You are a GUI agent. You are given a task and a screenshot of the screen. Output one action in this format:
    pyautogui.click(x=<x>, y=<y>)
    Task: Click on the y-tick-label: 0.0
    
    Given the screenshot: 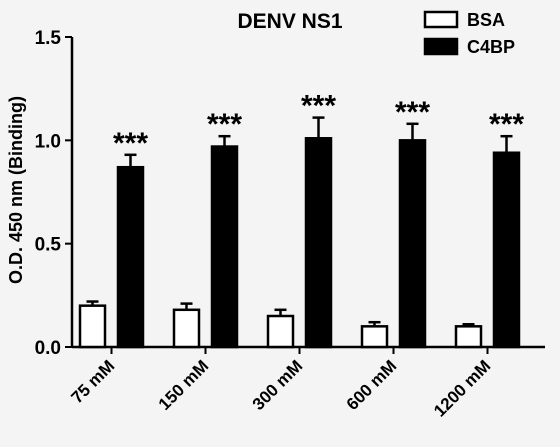 What is the action you would take?
    pyautogui.click(x=48, y=348)
    